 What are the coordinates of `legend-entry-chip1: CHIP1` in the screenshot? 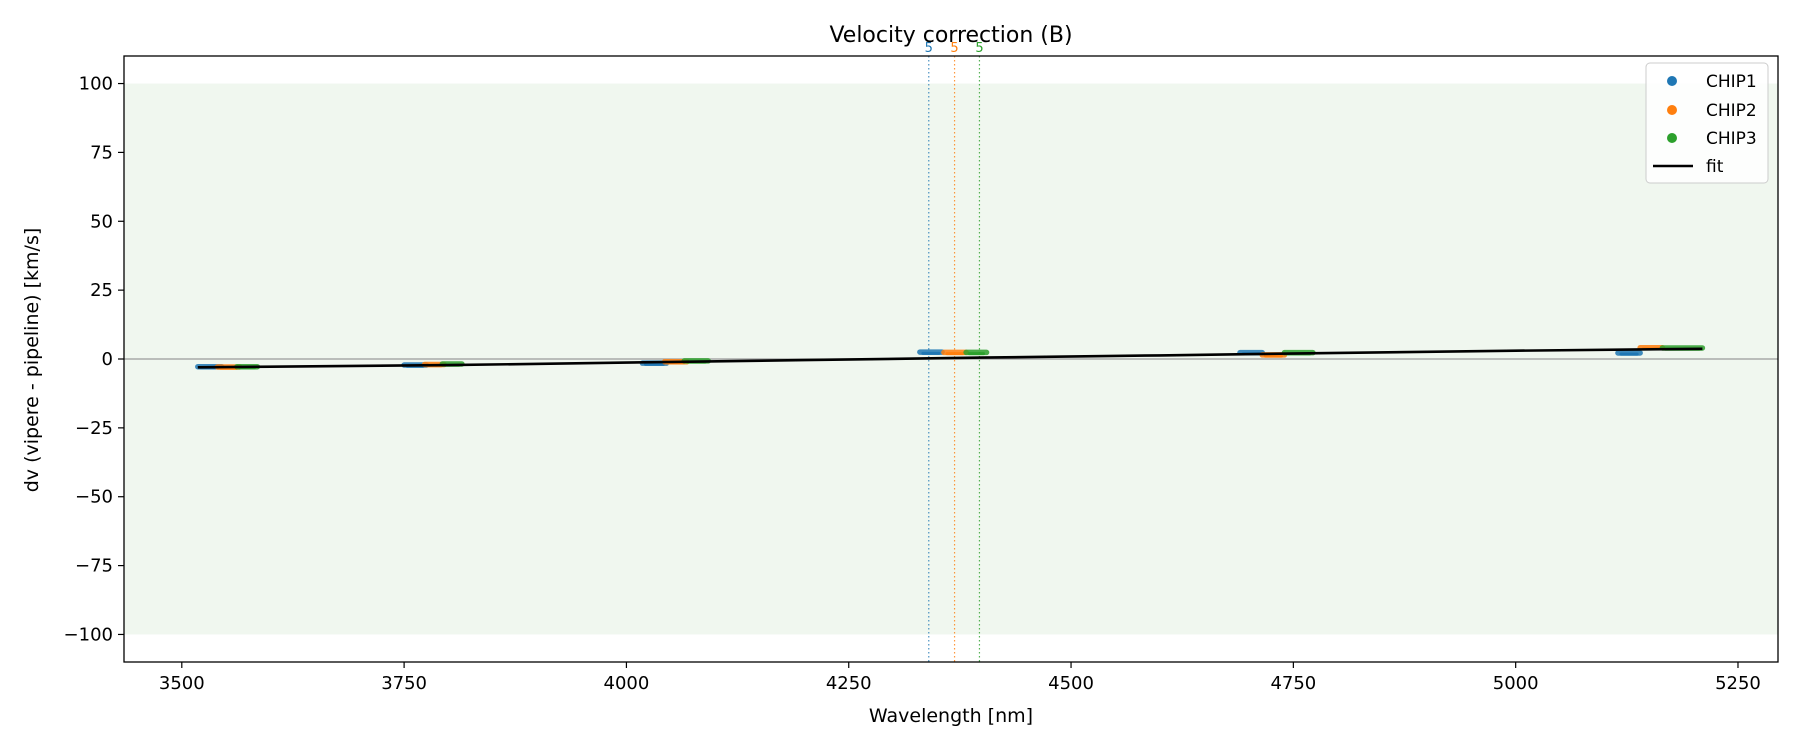 It's located at (1712, 82).